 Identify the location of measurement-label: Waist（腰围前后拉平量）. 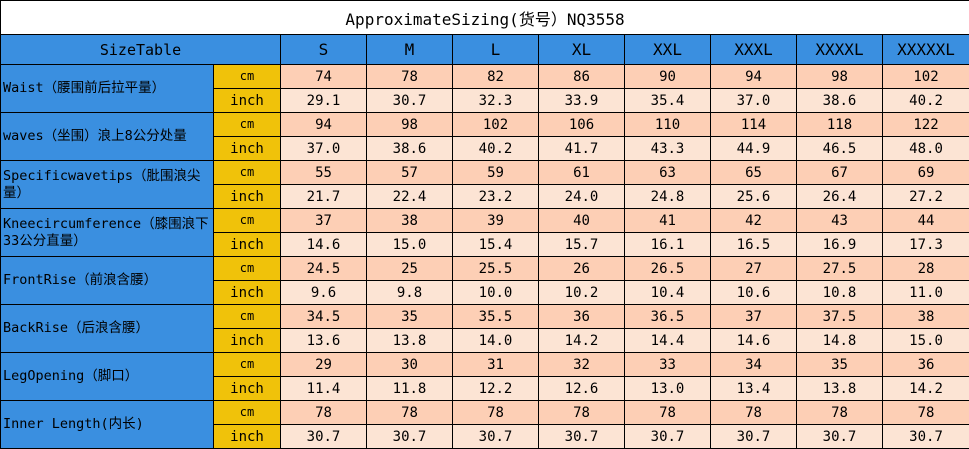
(107, 89).